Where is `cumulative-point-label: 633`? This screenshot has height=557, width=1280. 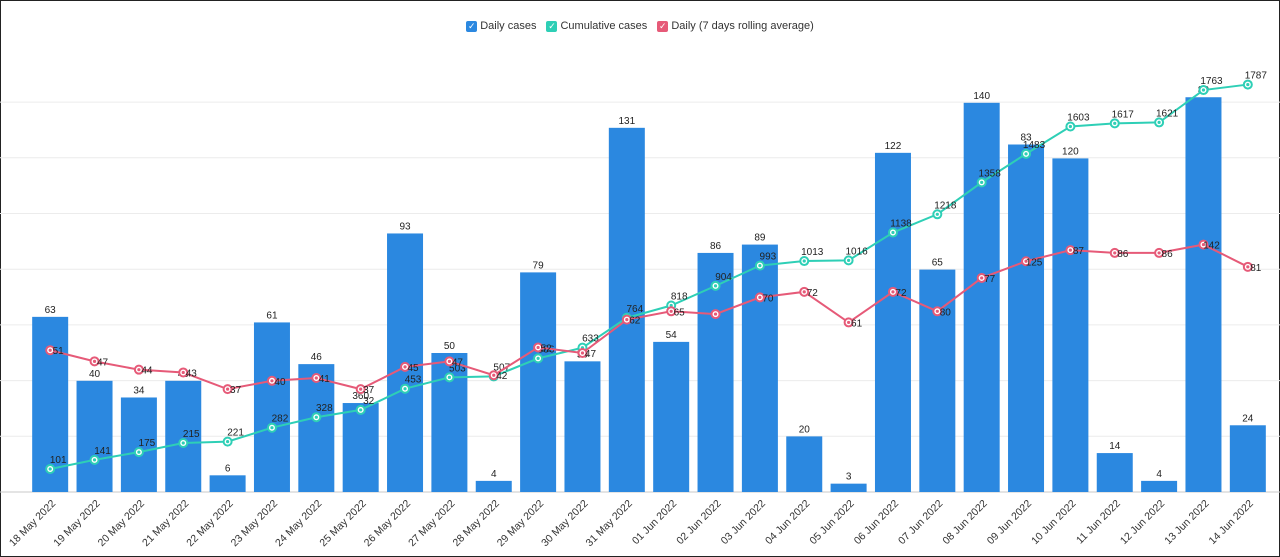
cumulative-point-label: 633 is located at coordinates (590, 339).